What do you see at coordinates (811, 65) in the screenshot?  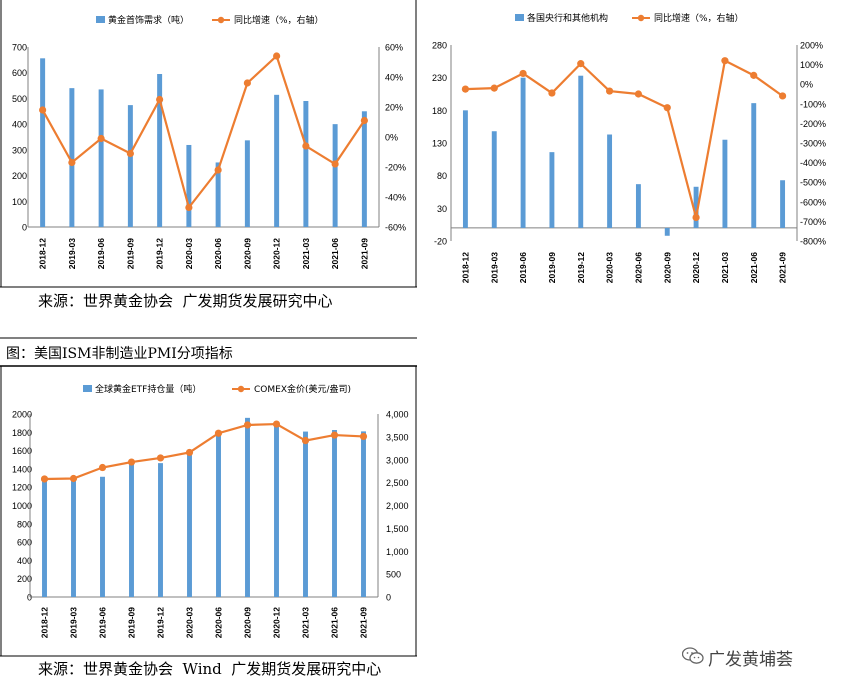 I see `right-axis-tick-label: 100%` at bounding box center [811, 65].